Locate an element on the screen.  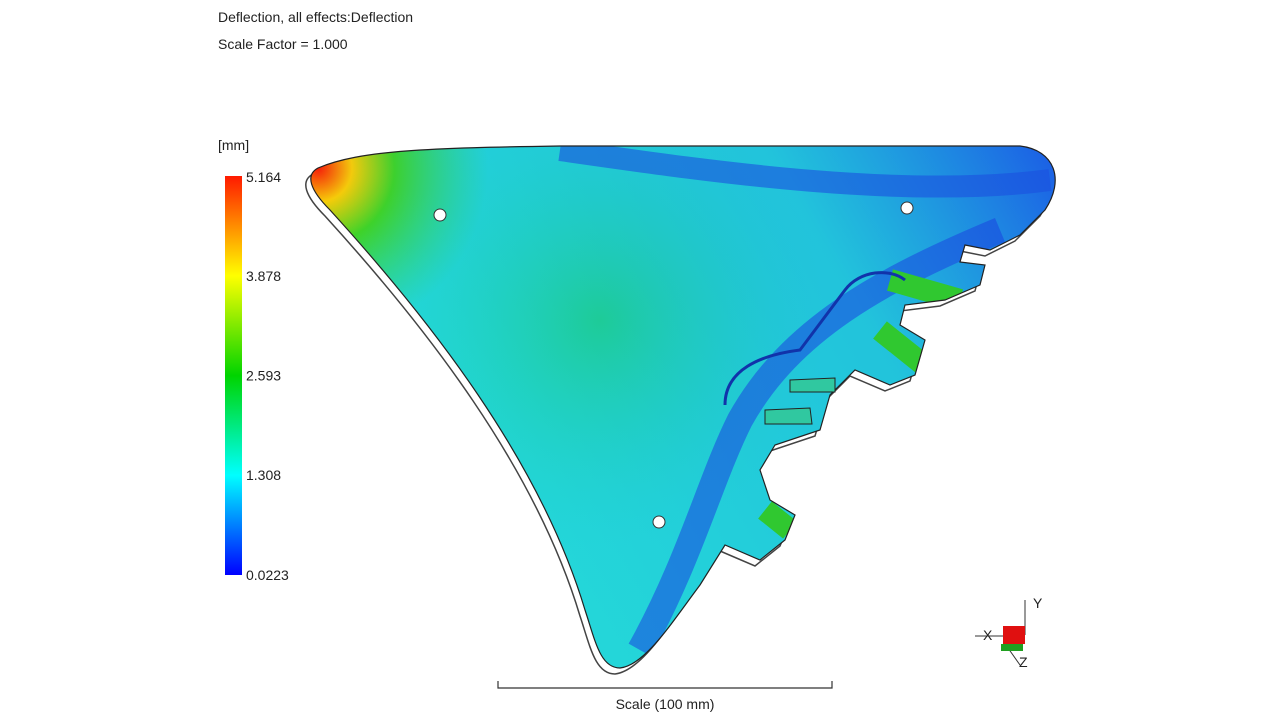
axis-z: Z is located at coordinates (1023, 662).